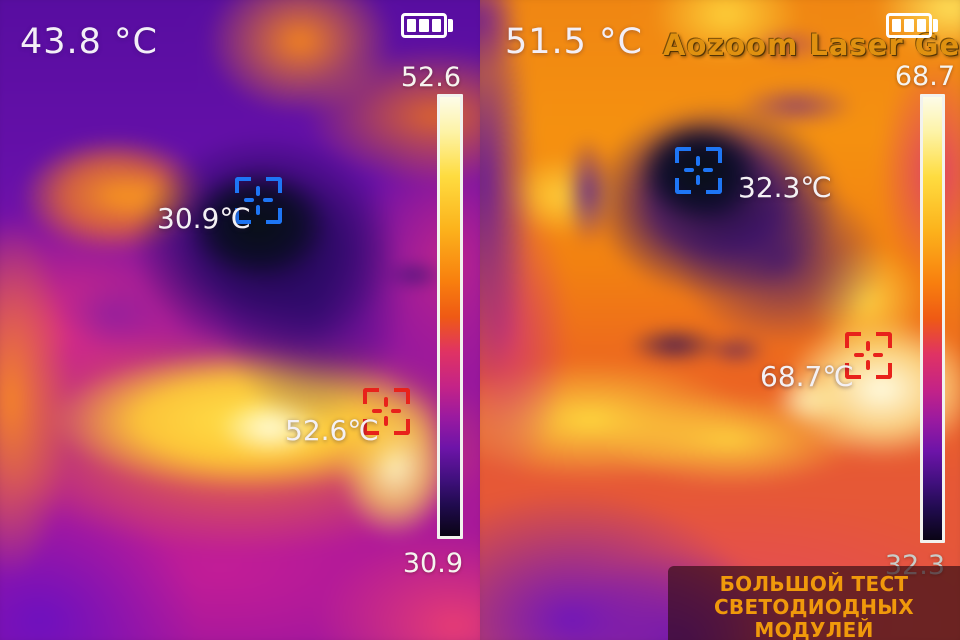 The height and width of the screenshot is (640, 960). What do you see at coordinates (430, 77) in the screenshot?
I see `scale-max-label-left: 52.6` at bounding box center [430, 77].